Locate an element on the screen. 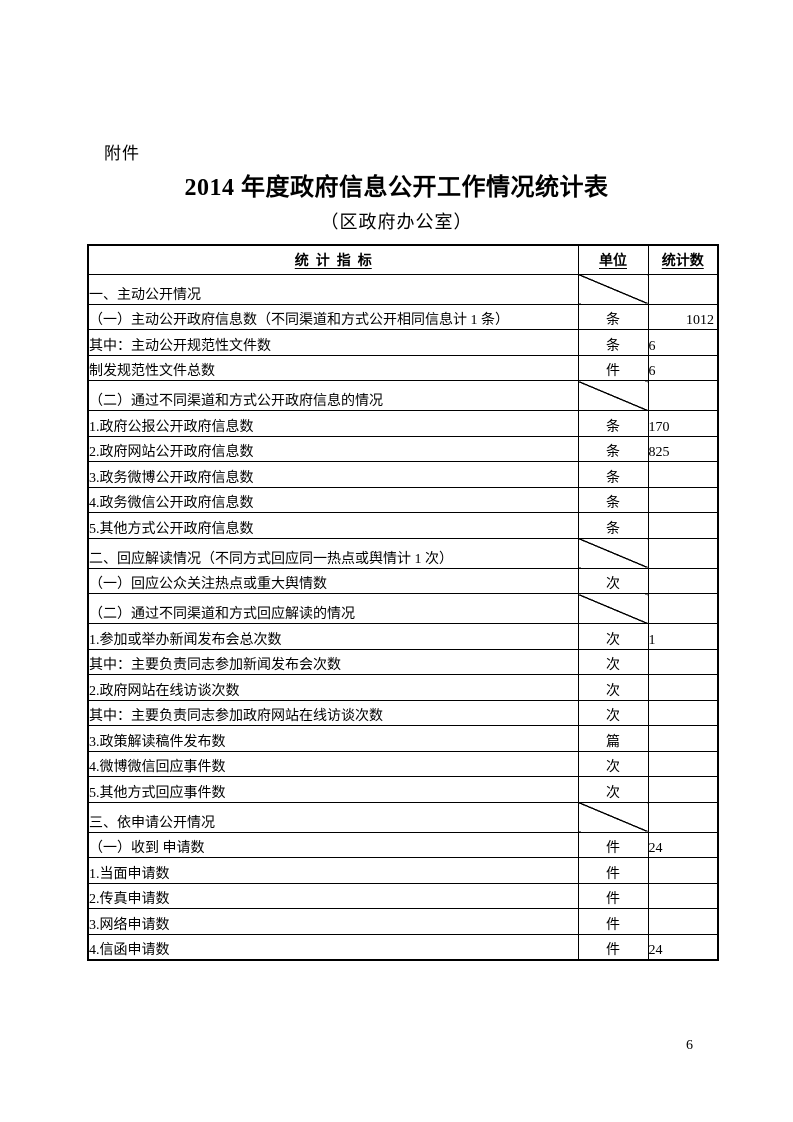  indicator-cell: 2.政府网站在线访谈次数 is located at coordinates (333, 687).